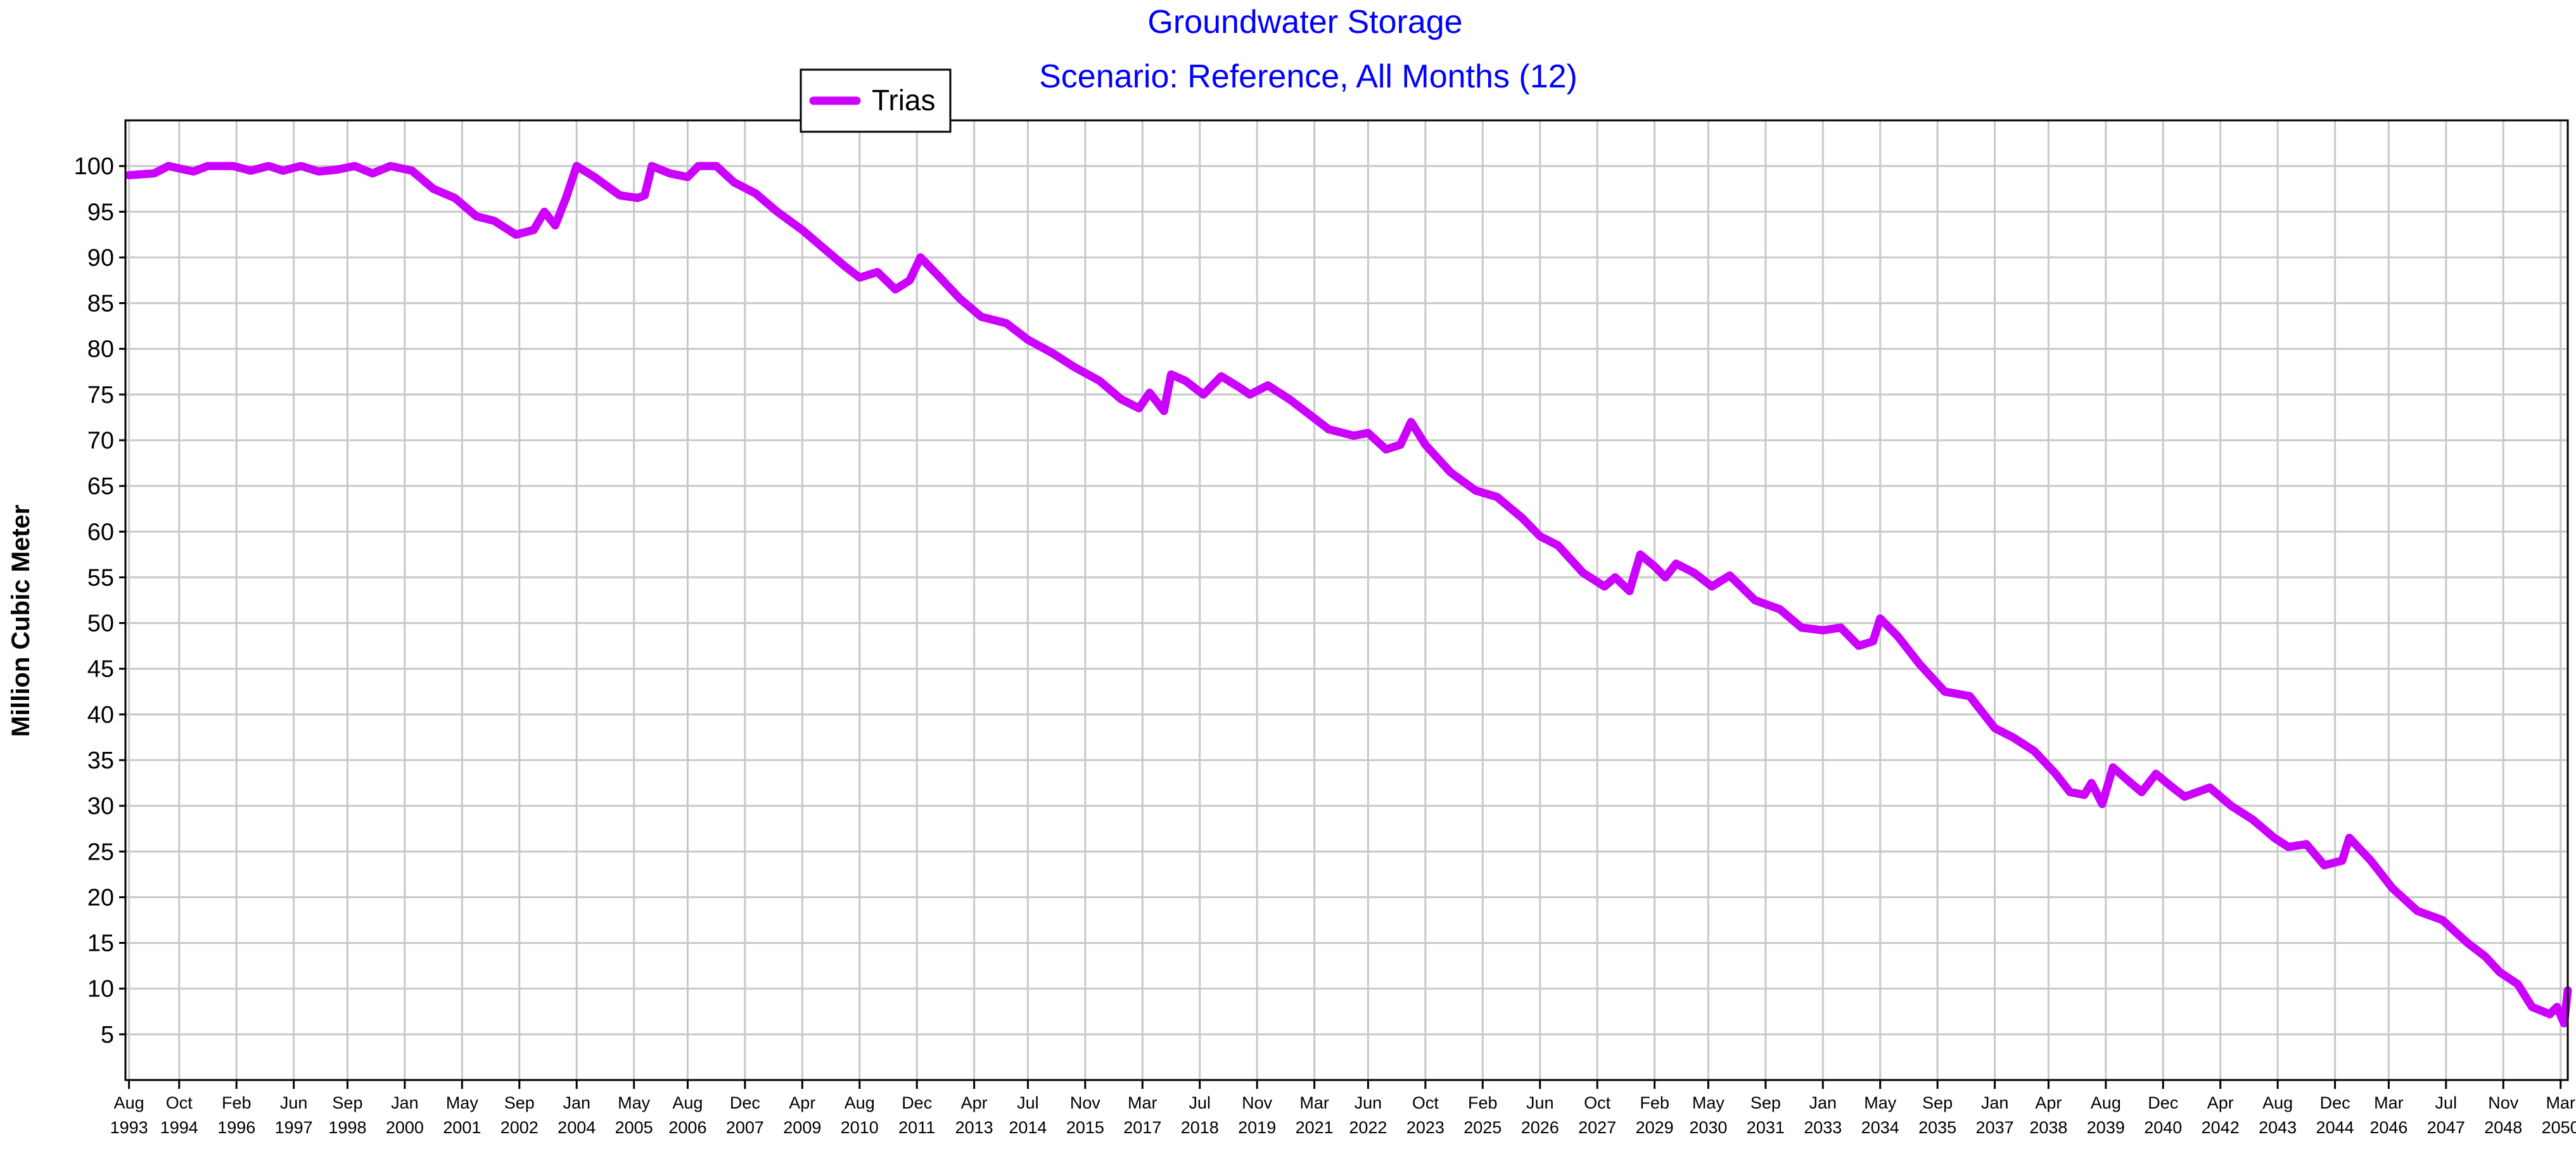 The width and height of the screenshot is (2576, 1163). Describe the element at coordinates (100, 806) in the screenshot. I see `y-tick-label: 30` at that location.